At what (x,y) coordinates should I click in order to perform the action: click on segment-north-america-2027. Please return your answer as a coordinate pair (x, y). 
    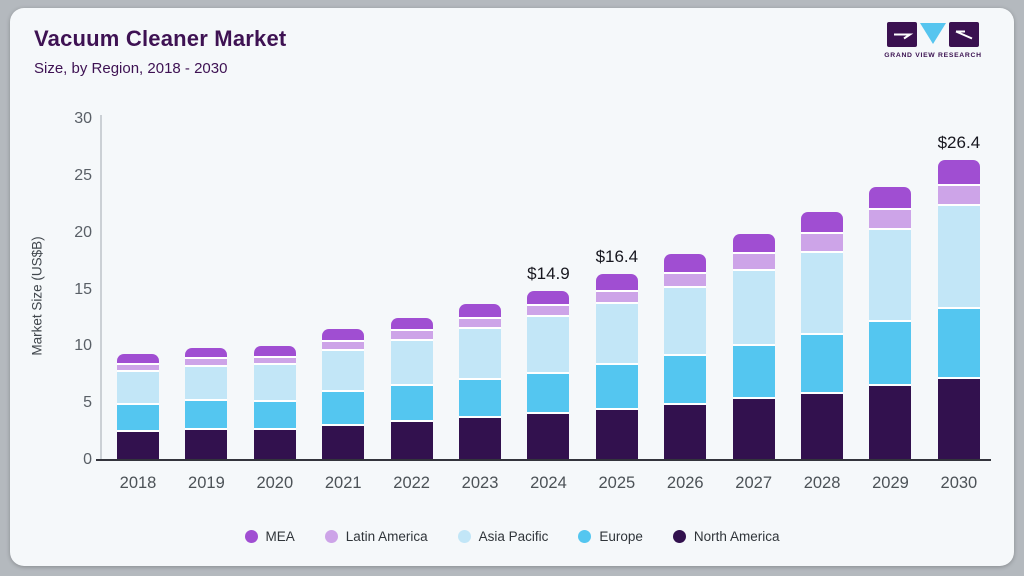
    Looking at the image, I should click on (753, 428).